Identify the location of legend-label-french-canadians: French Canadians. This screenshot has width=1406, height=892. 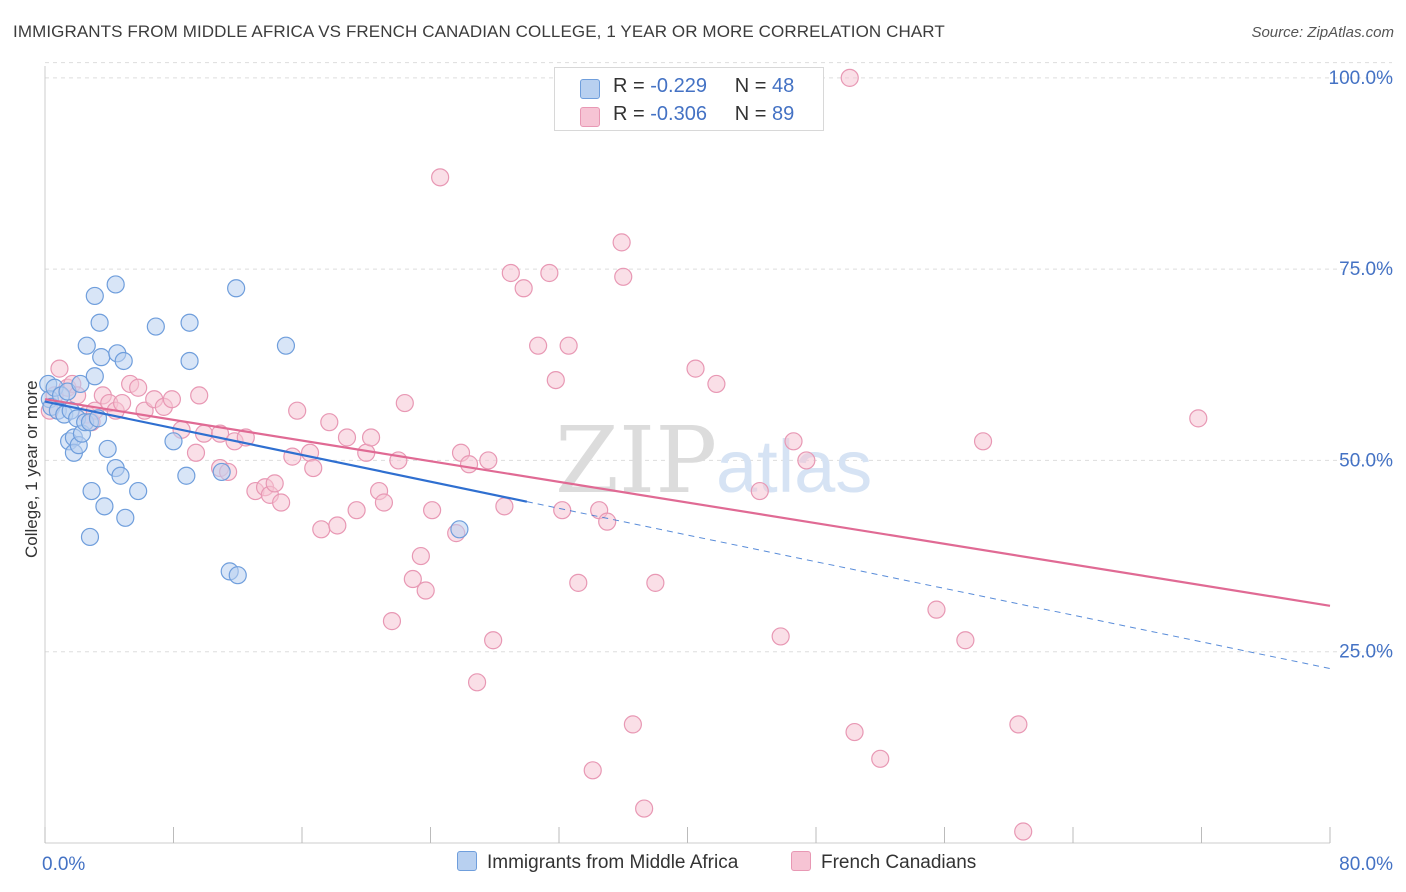
(899, 862).